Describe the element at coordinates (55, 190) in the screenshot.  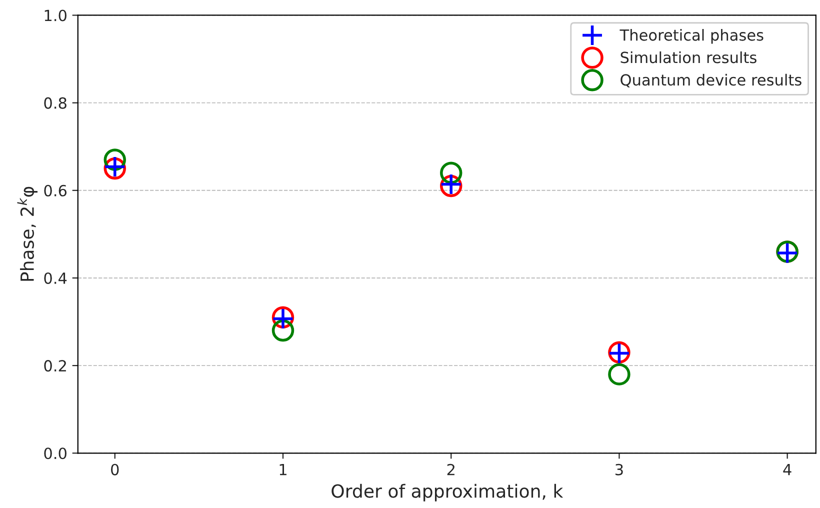
I see `y-tick-label: 0.6` at that location.